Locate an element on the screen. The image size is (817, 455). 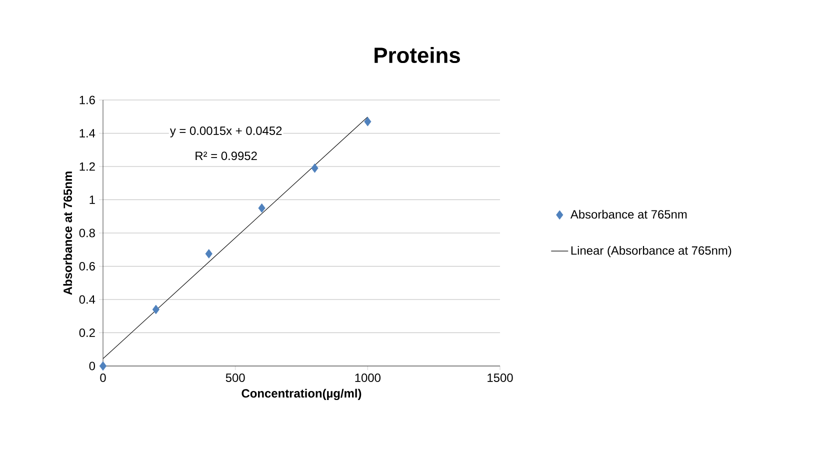
y-tick-label: 0.4 is located at coordinates (87, 299).